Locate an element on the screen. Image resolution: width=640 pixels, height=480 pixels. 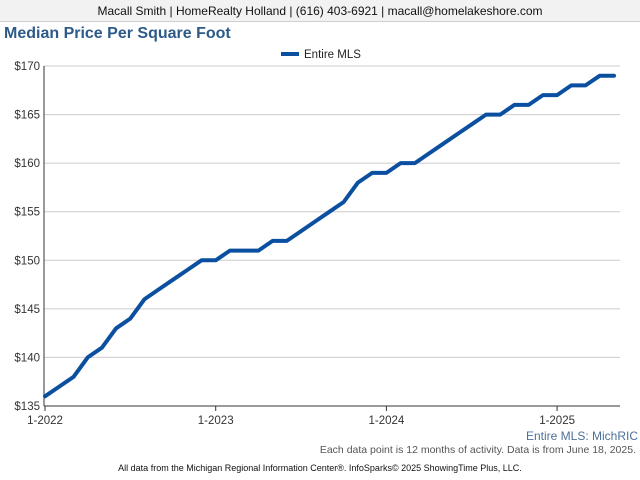
y-tick-label: $150 is located at coordinates (27, 261).